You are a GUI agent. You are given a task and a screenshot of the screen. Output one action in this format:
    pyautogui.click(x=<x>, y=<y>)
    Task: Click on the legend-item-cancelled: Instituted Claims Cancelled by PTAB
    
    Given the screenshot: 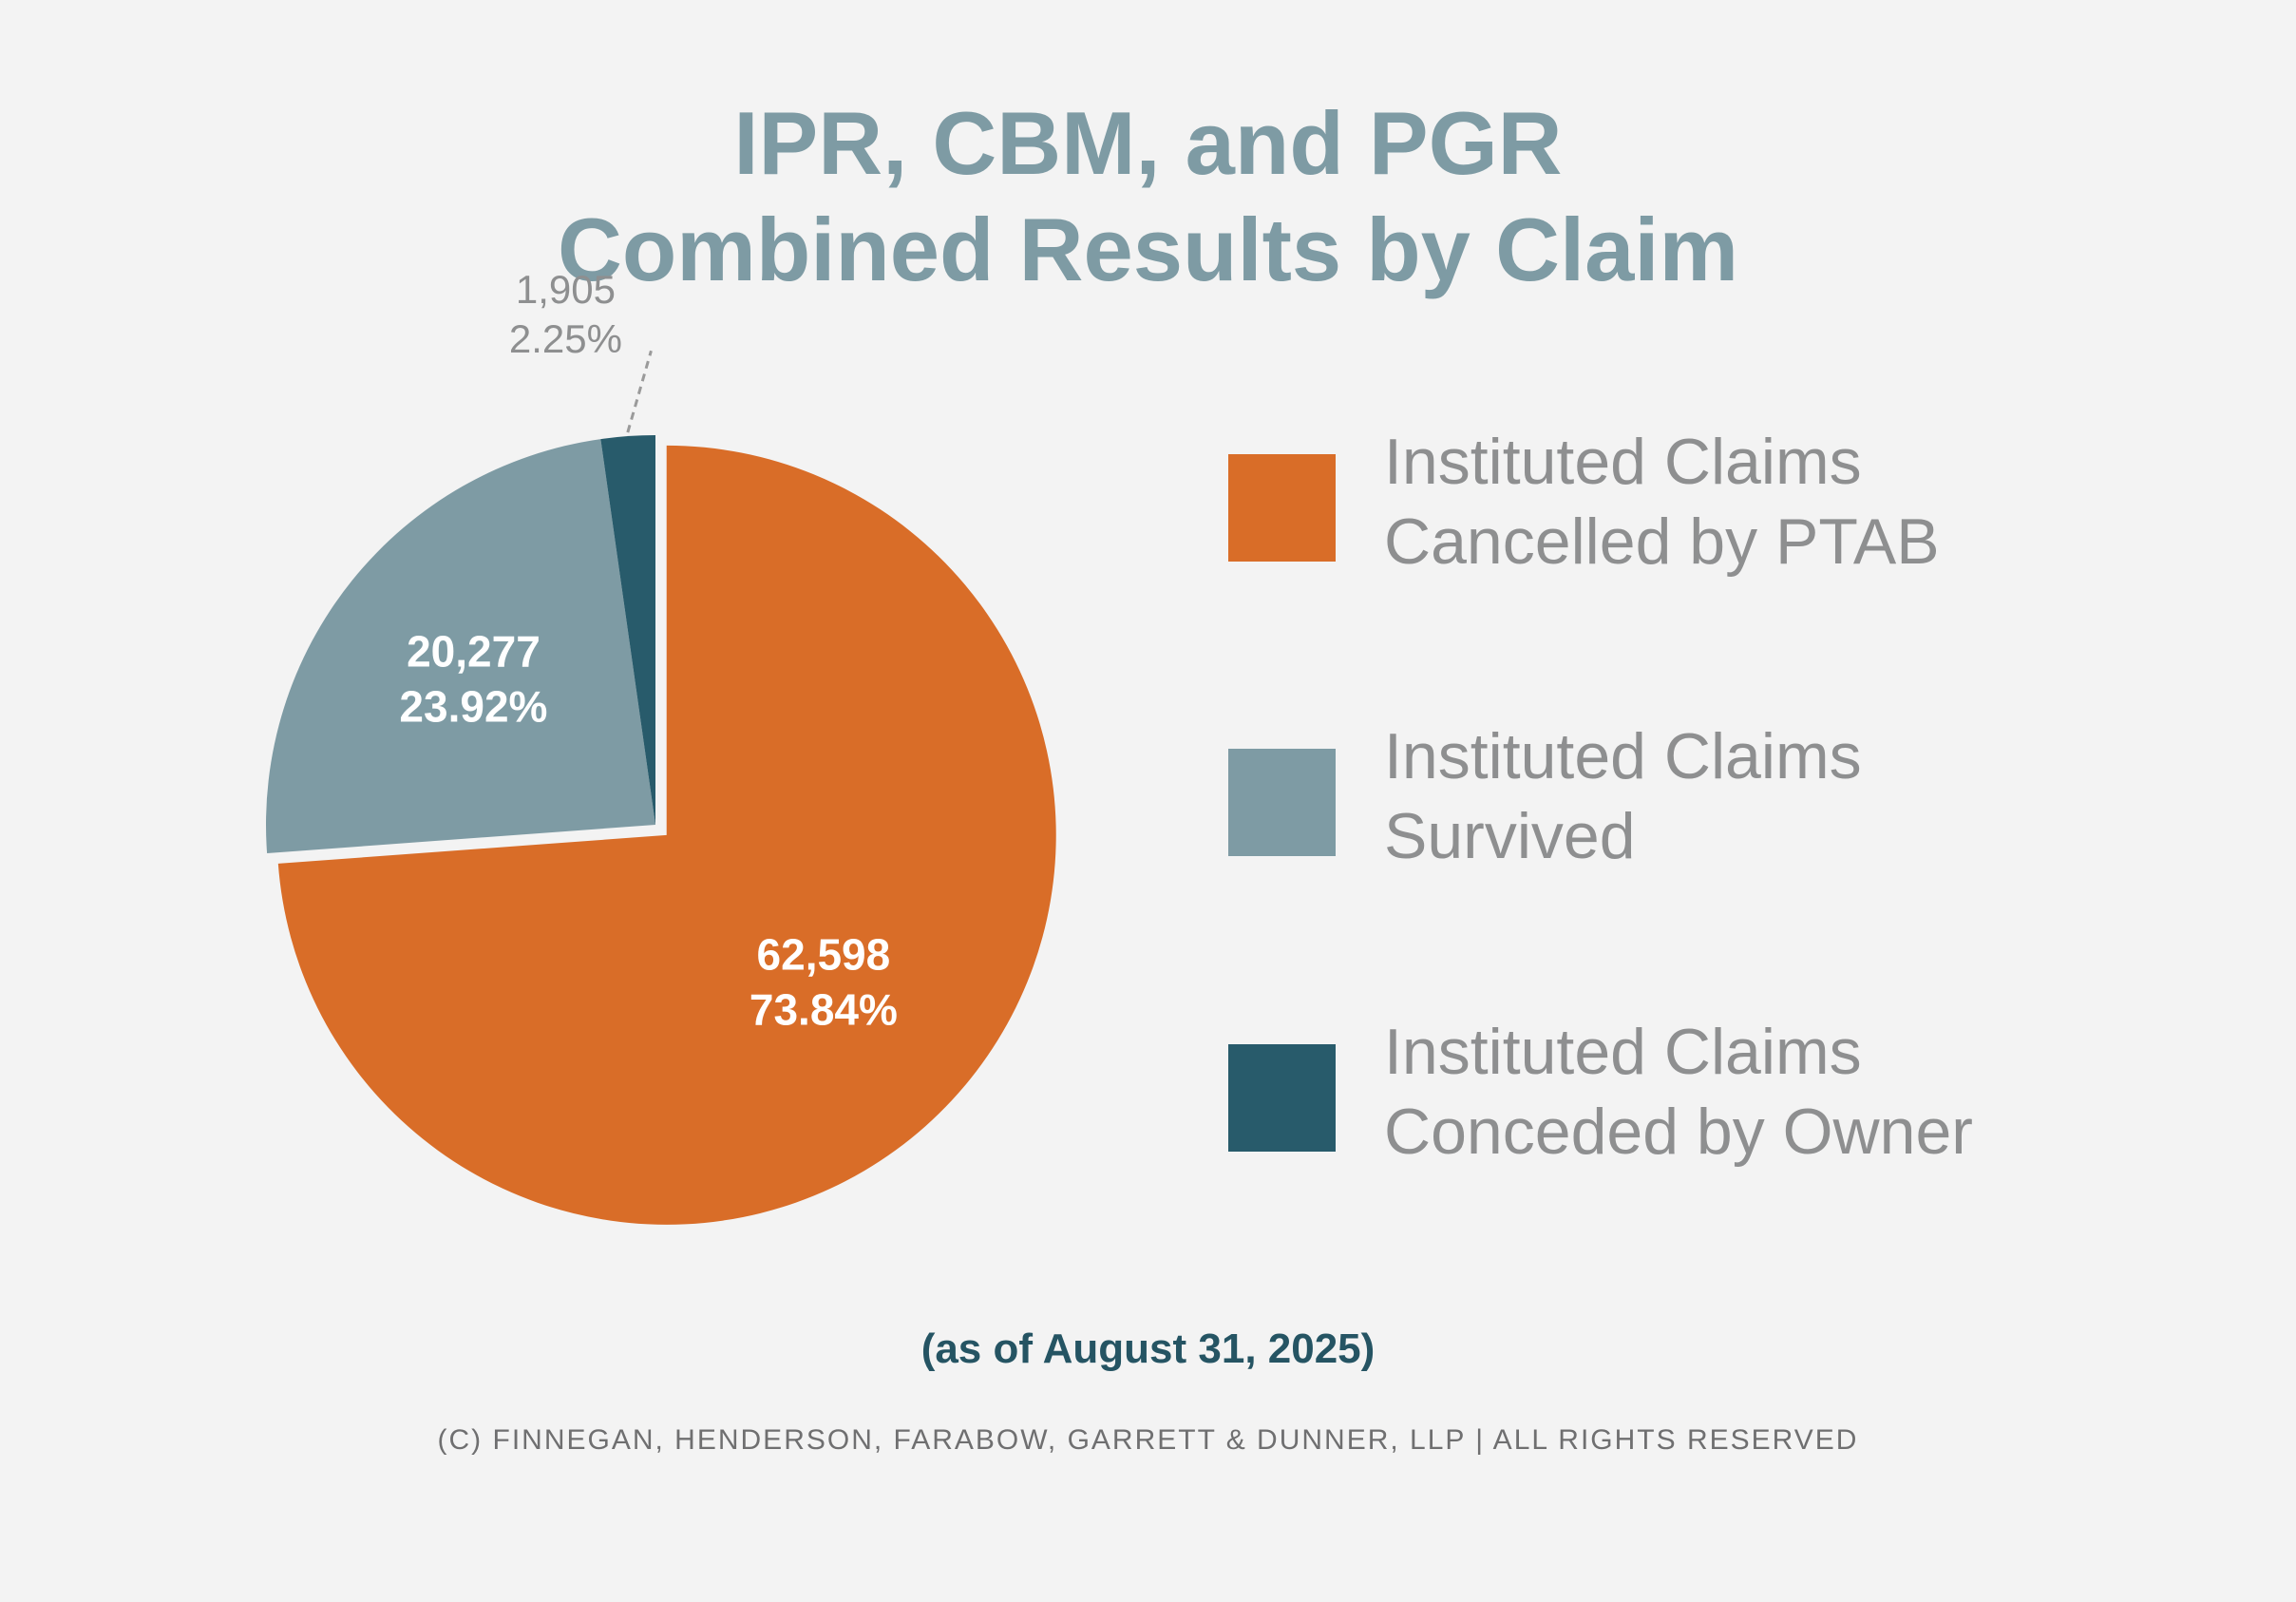 What is the action you would take?
    pyautogui.click(x=1738, y=498)
    